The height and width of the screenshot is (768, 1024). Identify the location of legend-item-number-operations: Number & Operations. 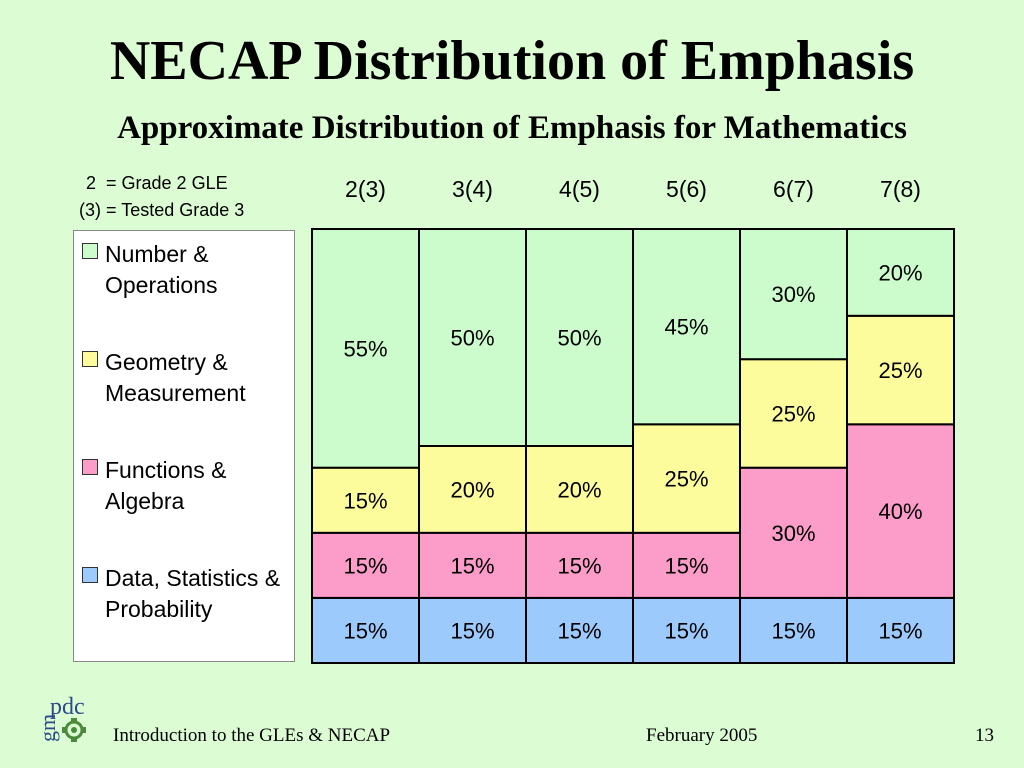
(188, 270).